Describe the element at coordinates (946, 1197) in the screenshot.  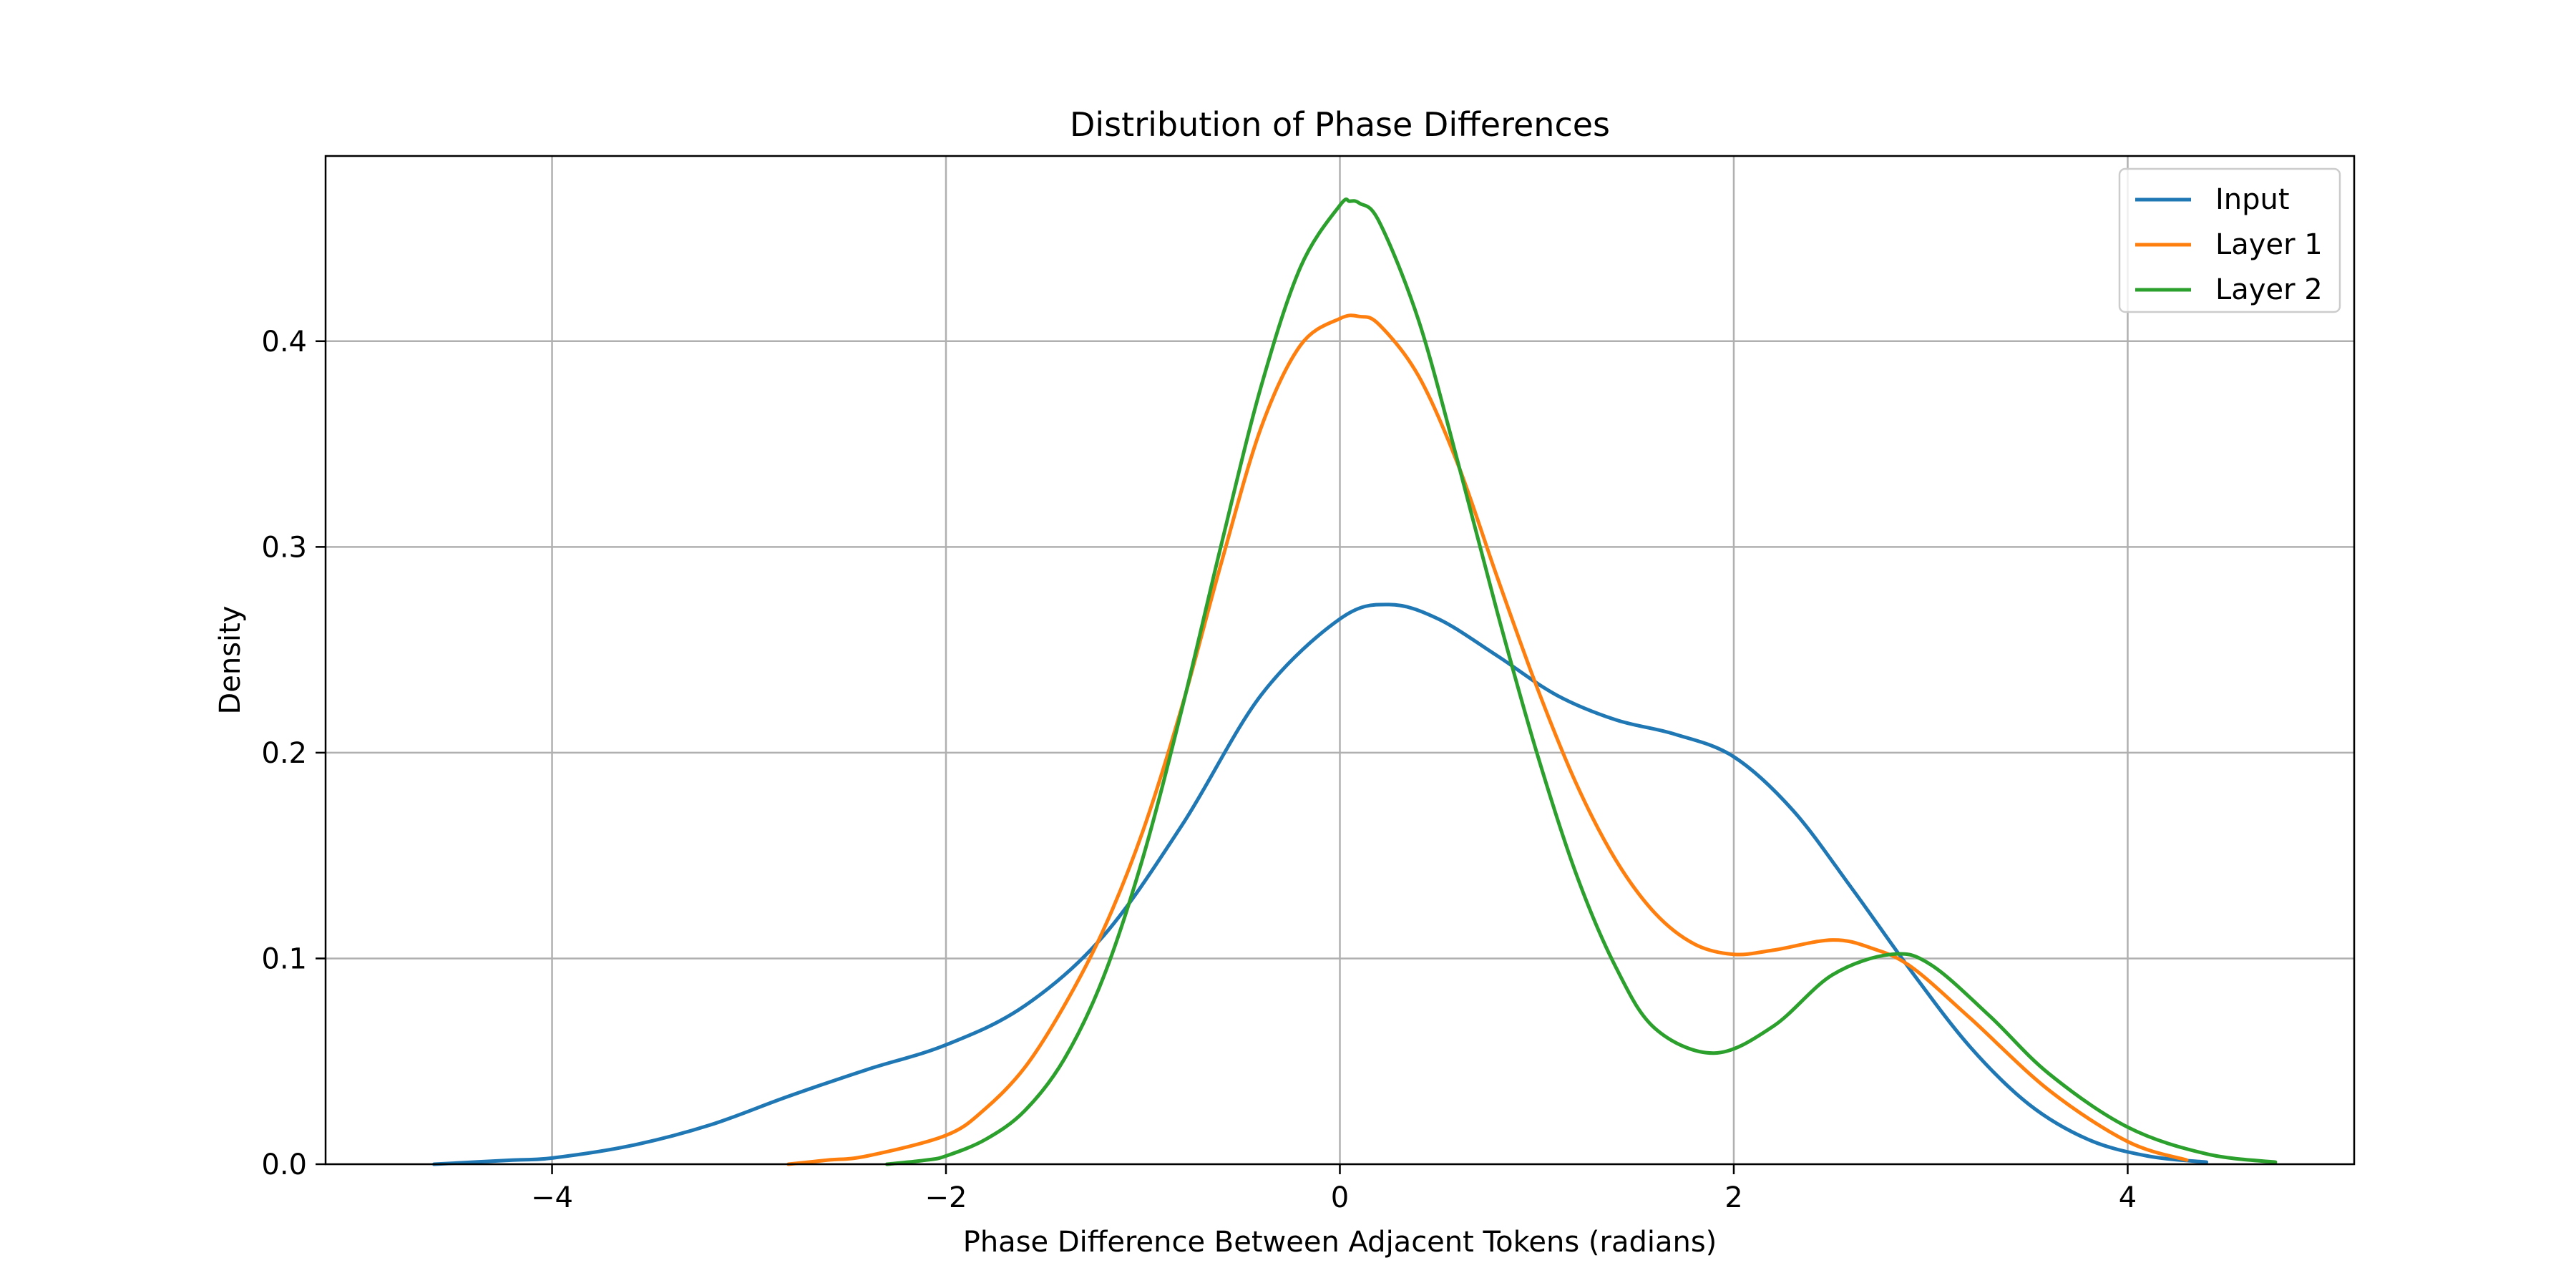
I see `x-tick-label: −2` at that location.